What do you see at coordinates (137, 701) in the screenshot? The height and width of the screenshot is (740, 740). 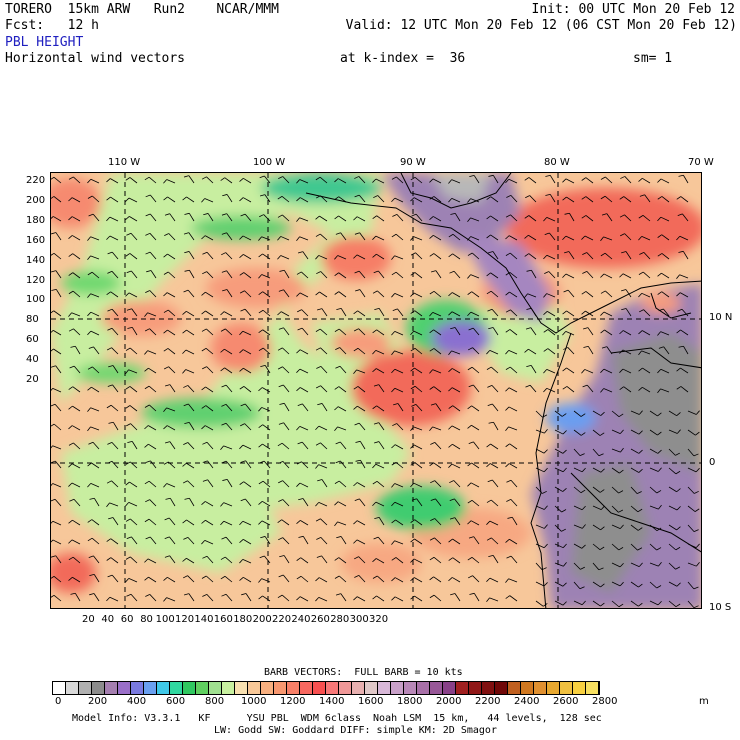 I see `color-bar-label: 400` at bounding box center [137, 701].